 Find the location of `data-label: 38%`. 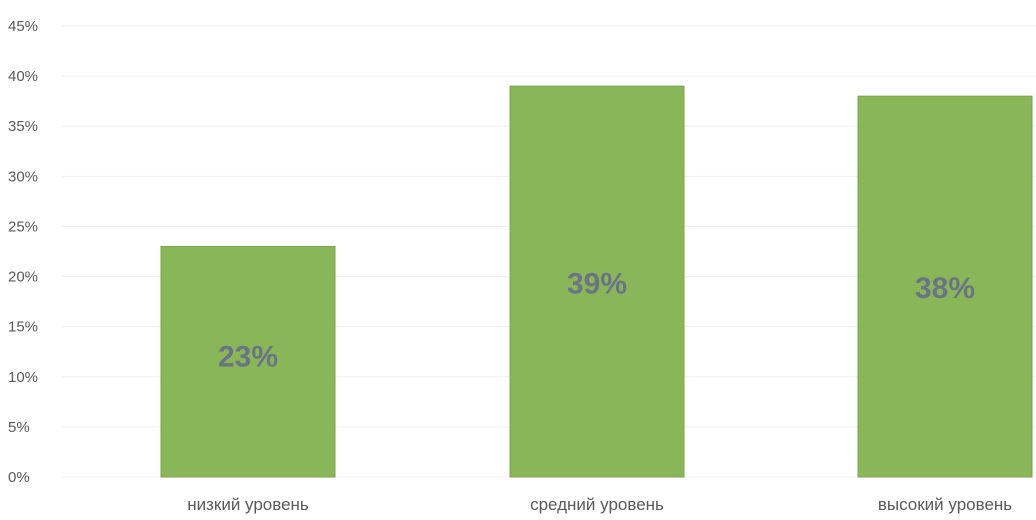

data-label: 38% is located at coordinates (945, 288).